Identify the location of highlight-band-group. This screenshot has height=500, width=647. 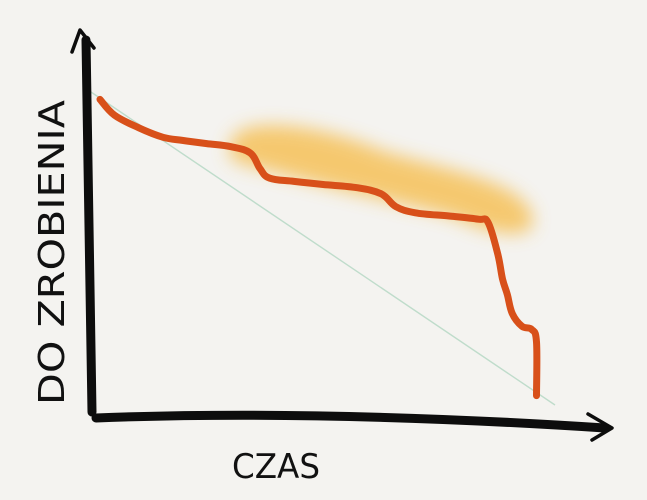
(381, 179).